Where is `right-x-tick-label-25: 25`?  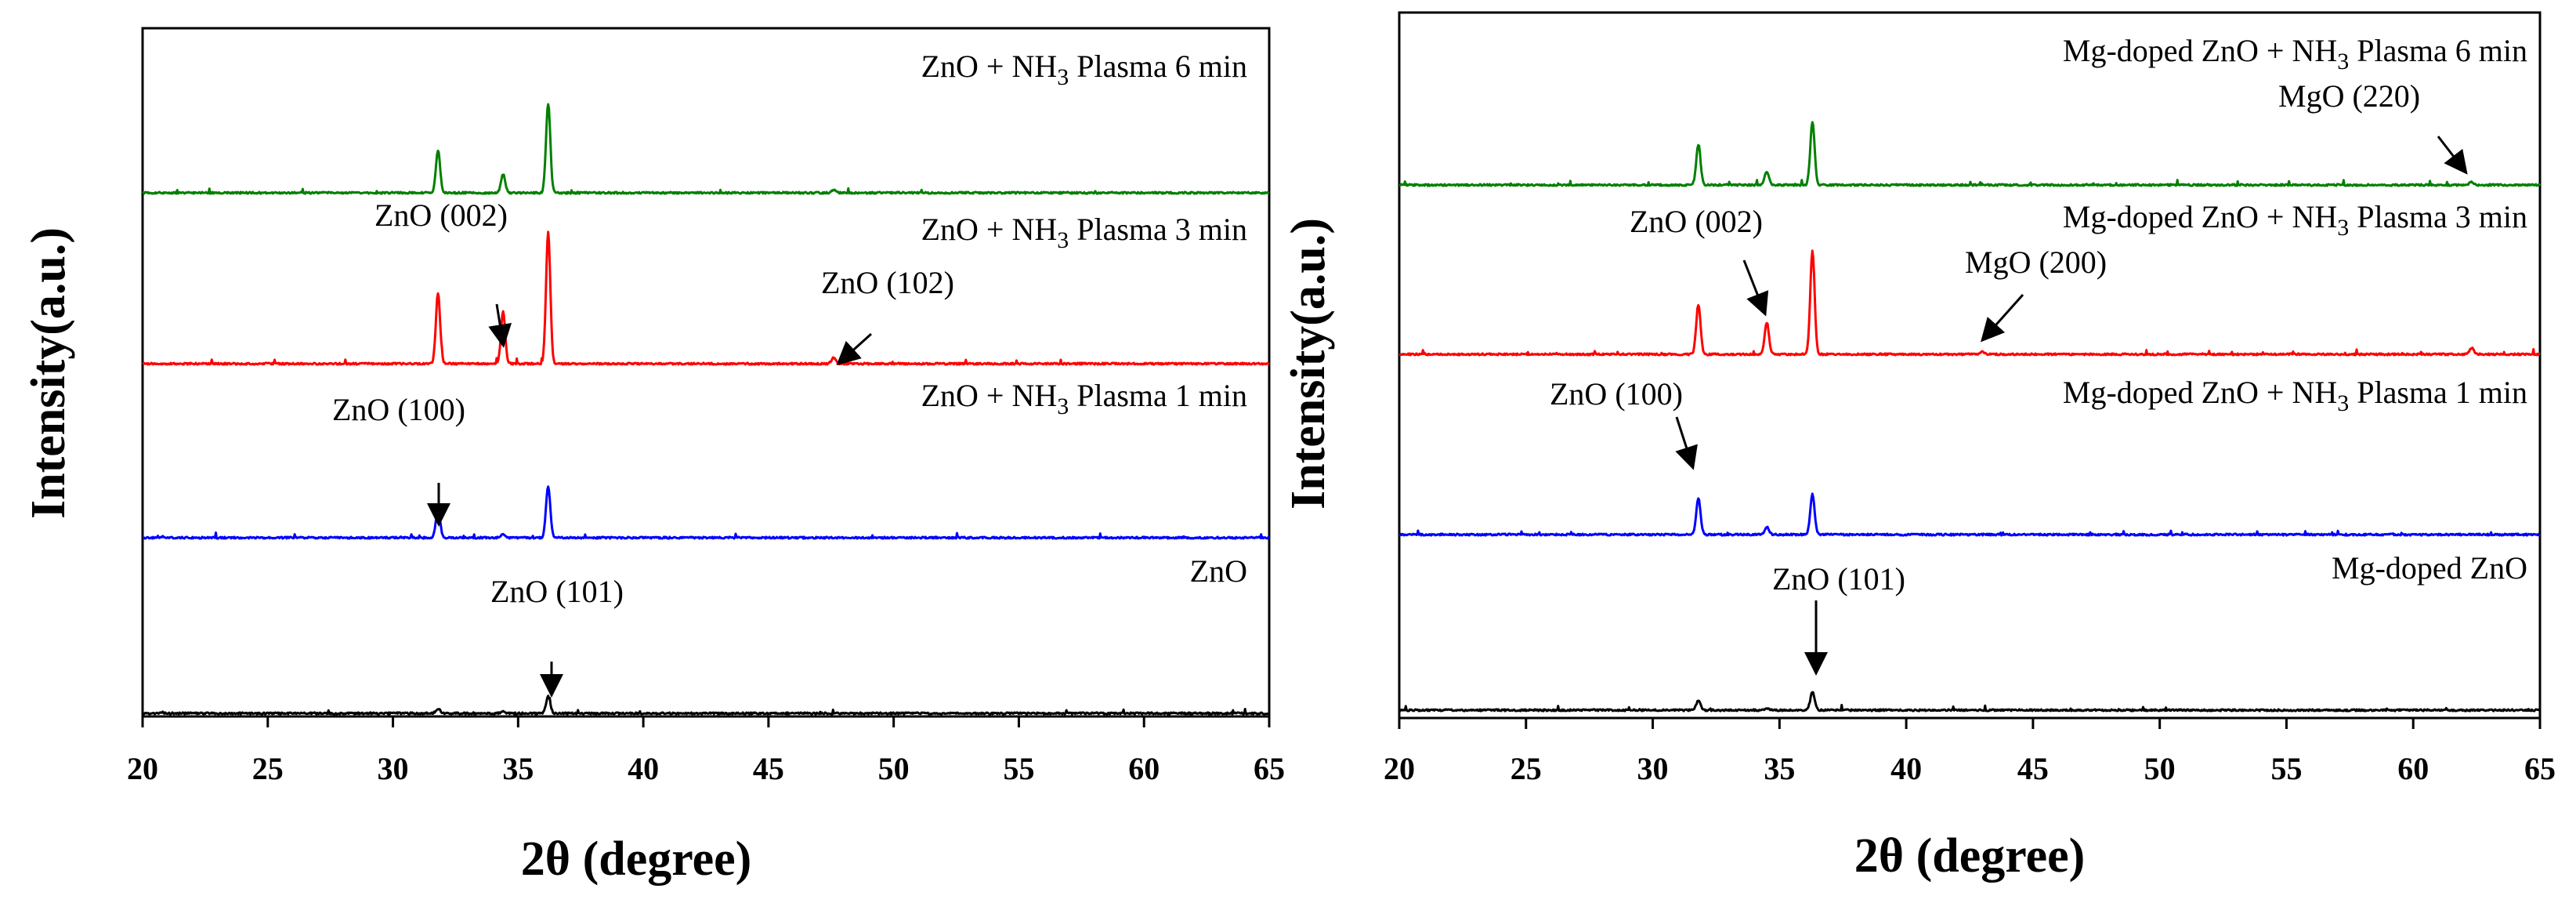
right-x-tick-label-25: 25 is located at coordinates (1527, 768).